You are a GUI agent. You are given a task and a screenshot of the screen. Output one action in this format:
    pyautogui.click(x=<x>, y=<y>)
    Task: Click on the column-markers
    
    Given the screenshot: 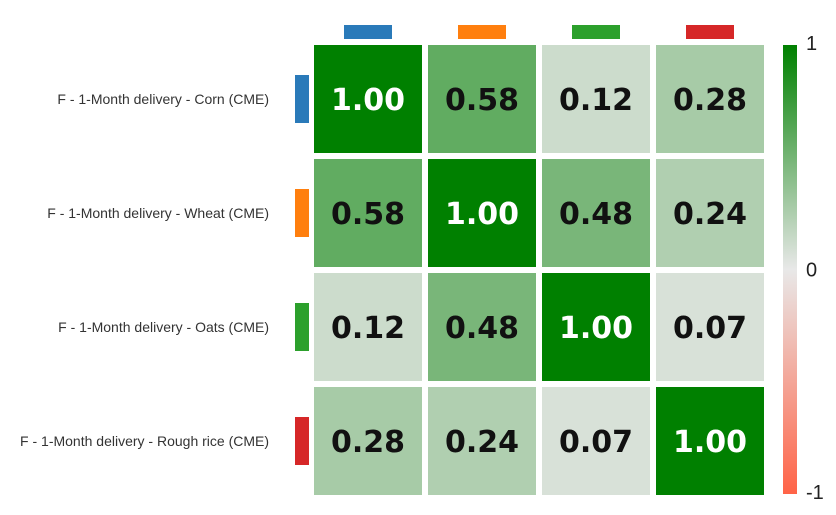 What is the action you would take?
    pyautogui.click(x=539, y=32)
    